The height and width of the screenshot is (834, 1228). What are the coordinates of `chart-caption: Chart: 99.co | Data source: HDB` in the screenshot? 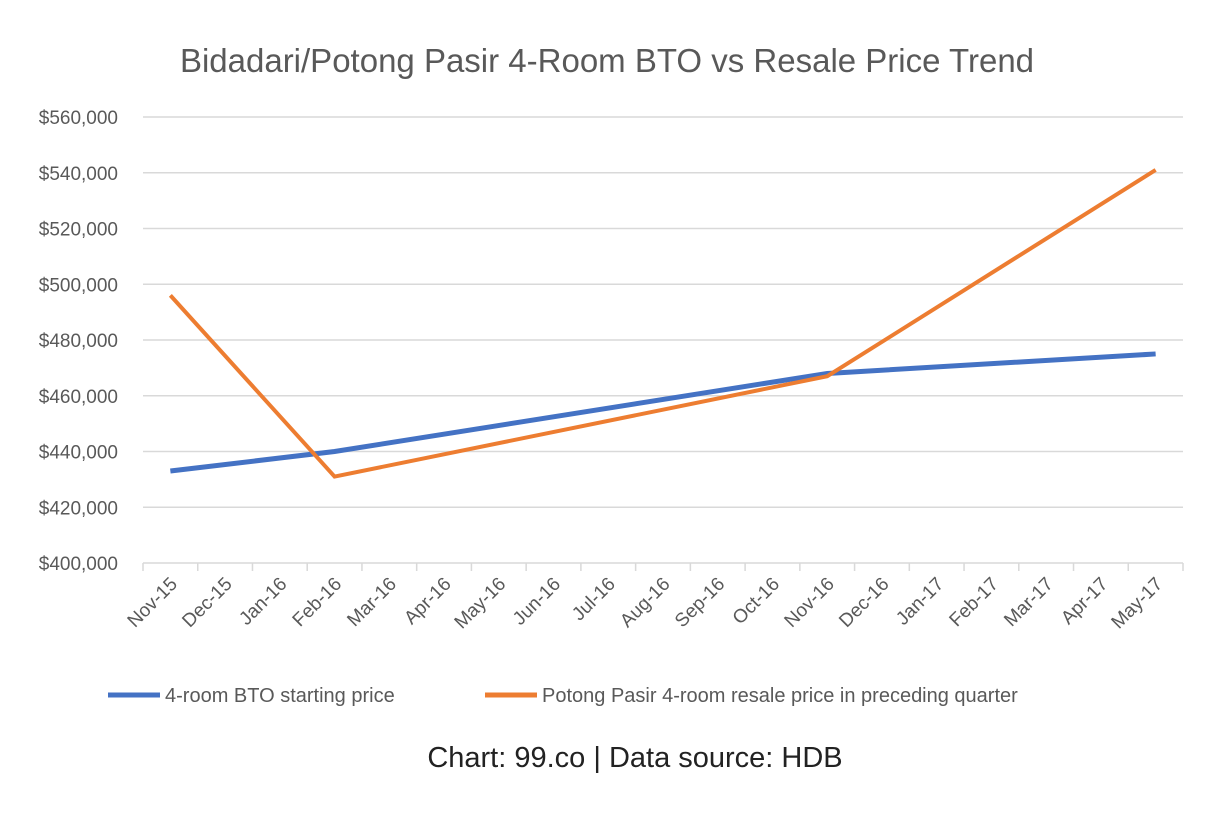 It's located at (634, 758).